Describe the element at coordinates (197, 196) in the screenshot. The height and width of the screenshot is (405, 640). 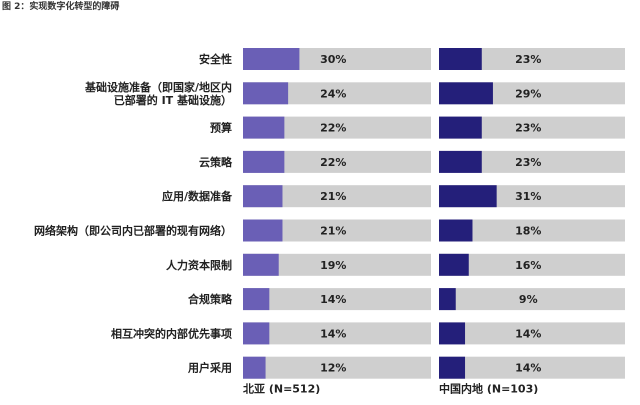
I see `category-label: 应用/数据准备` at that location.